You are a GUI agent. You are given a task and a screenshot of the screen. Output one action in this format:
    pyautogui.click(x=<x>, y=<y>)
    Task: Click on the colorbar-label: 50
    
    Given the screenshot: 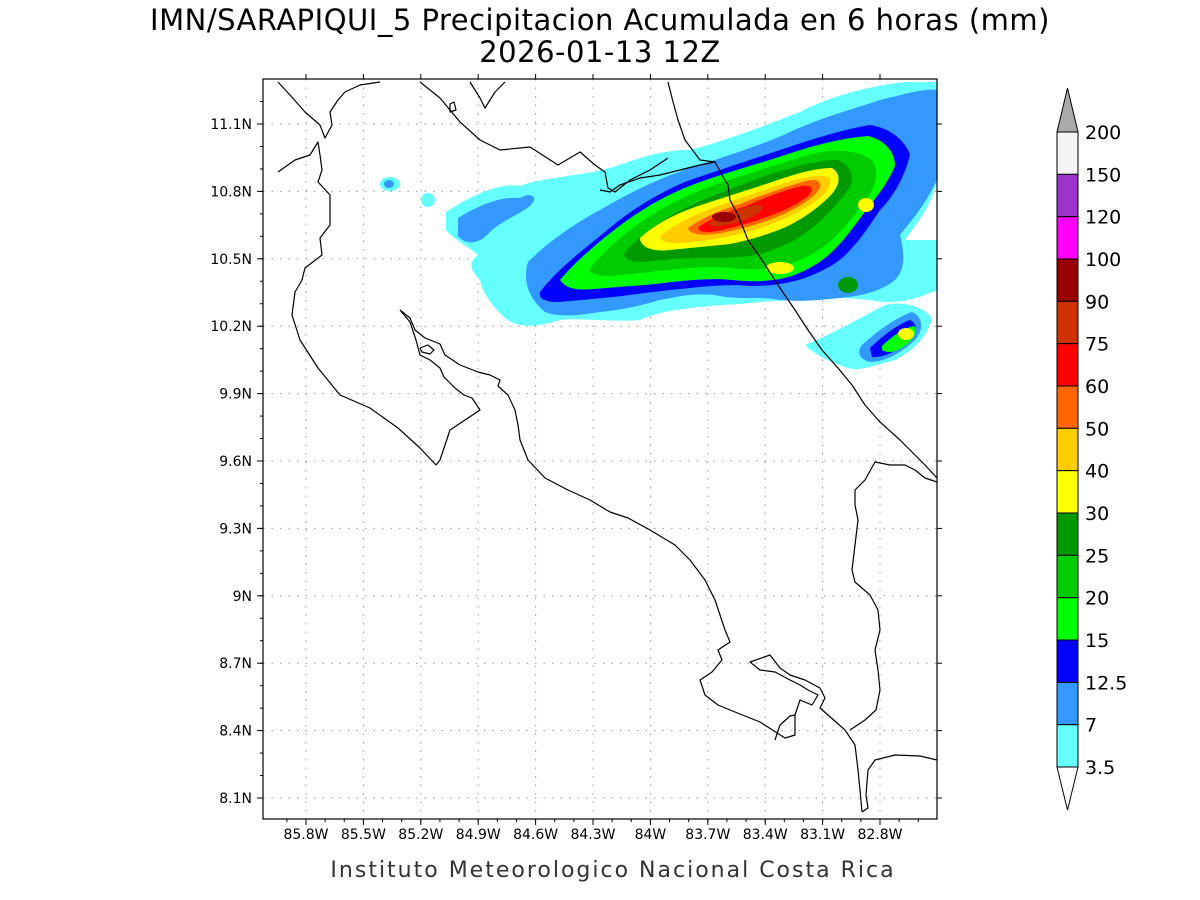 What is the action you would take?
    pyautogui.click(x=1097, y=429)
    